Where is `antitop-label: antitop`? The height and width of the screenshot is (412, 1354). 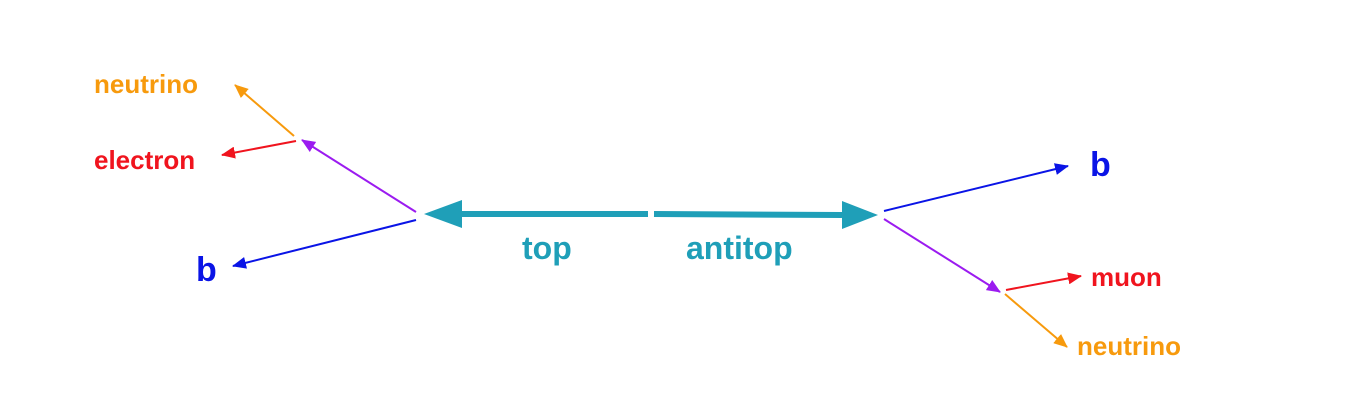 antitop-label: antitop is located at coordinates (739, 248).